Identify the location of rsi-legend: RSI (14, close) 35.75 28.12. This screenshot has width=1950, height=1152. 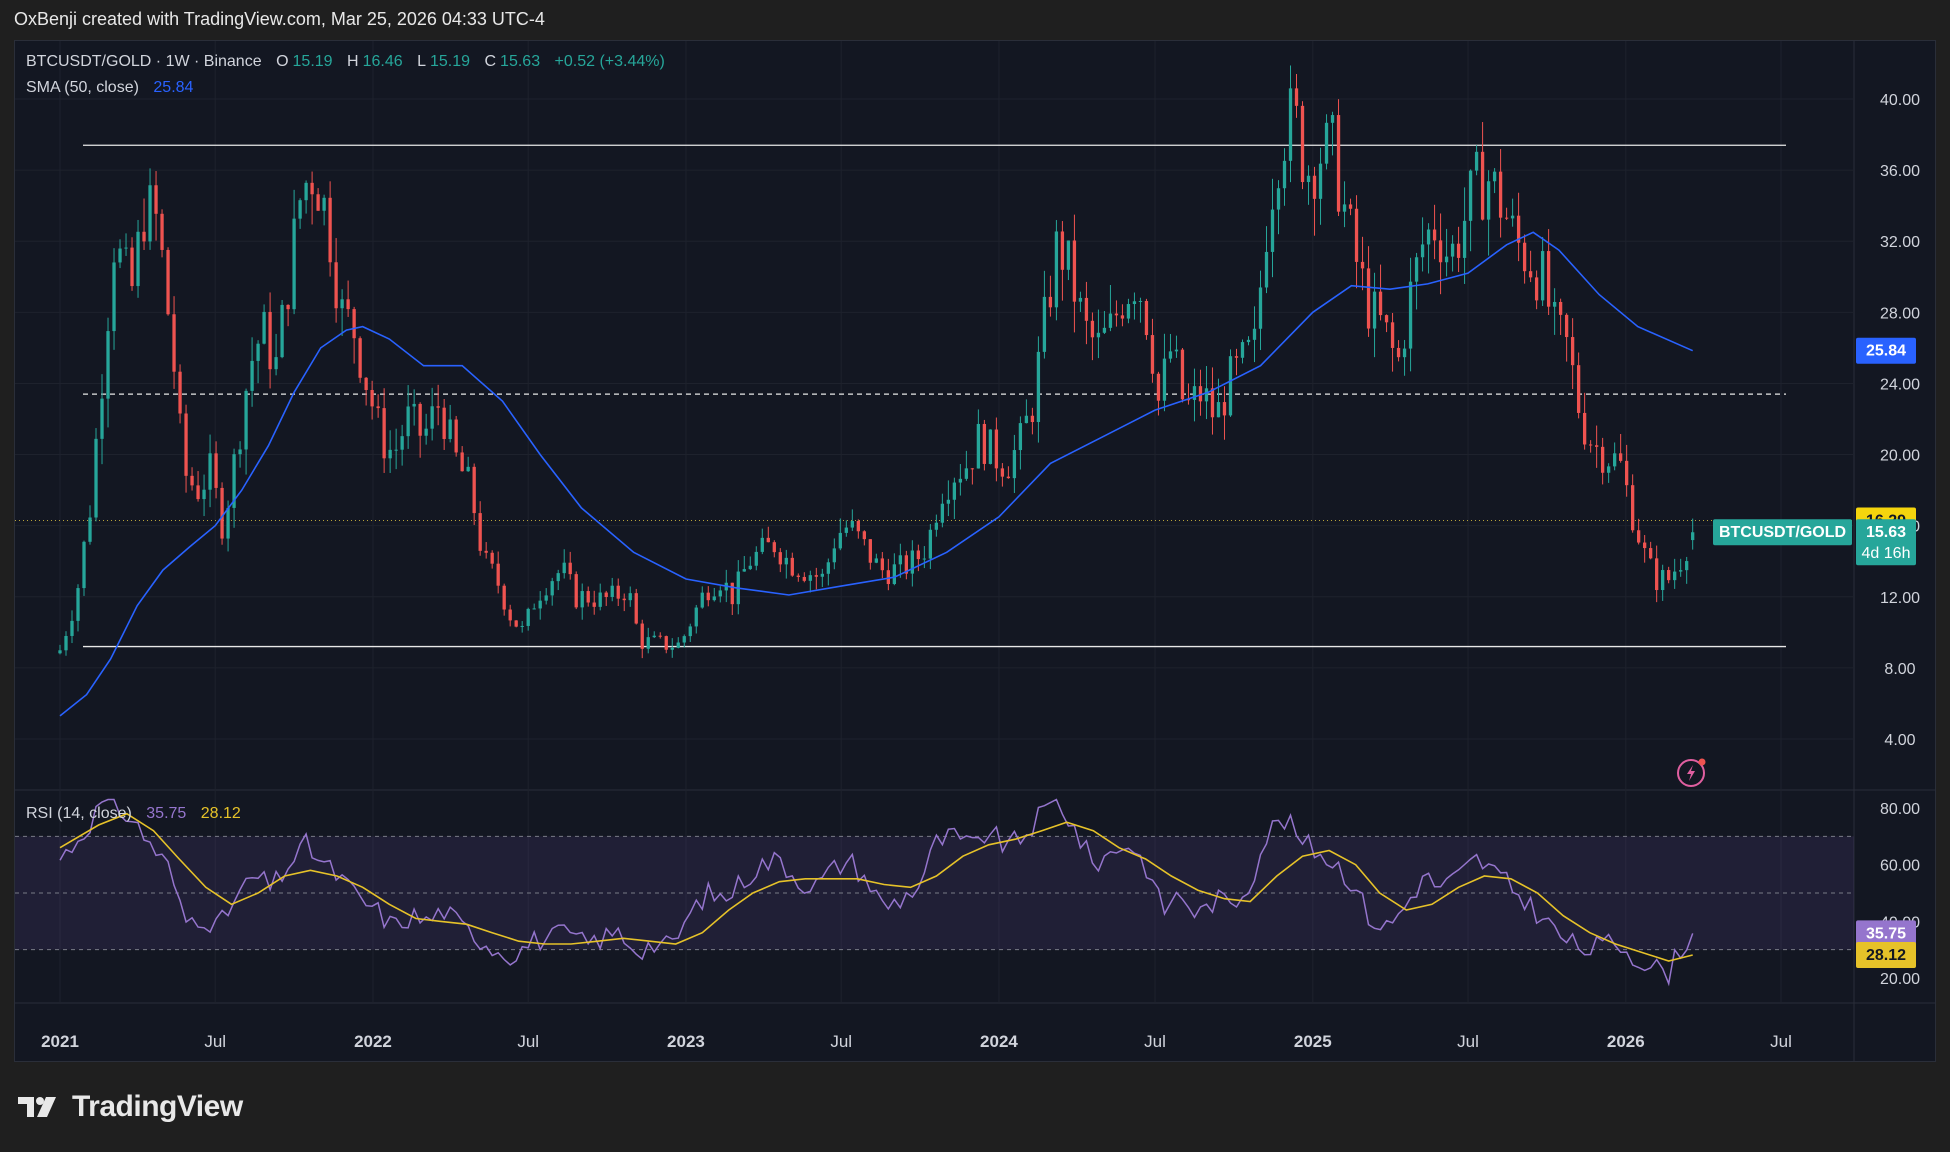
(135, 814).